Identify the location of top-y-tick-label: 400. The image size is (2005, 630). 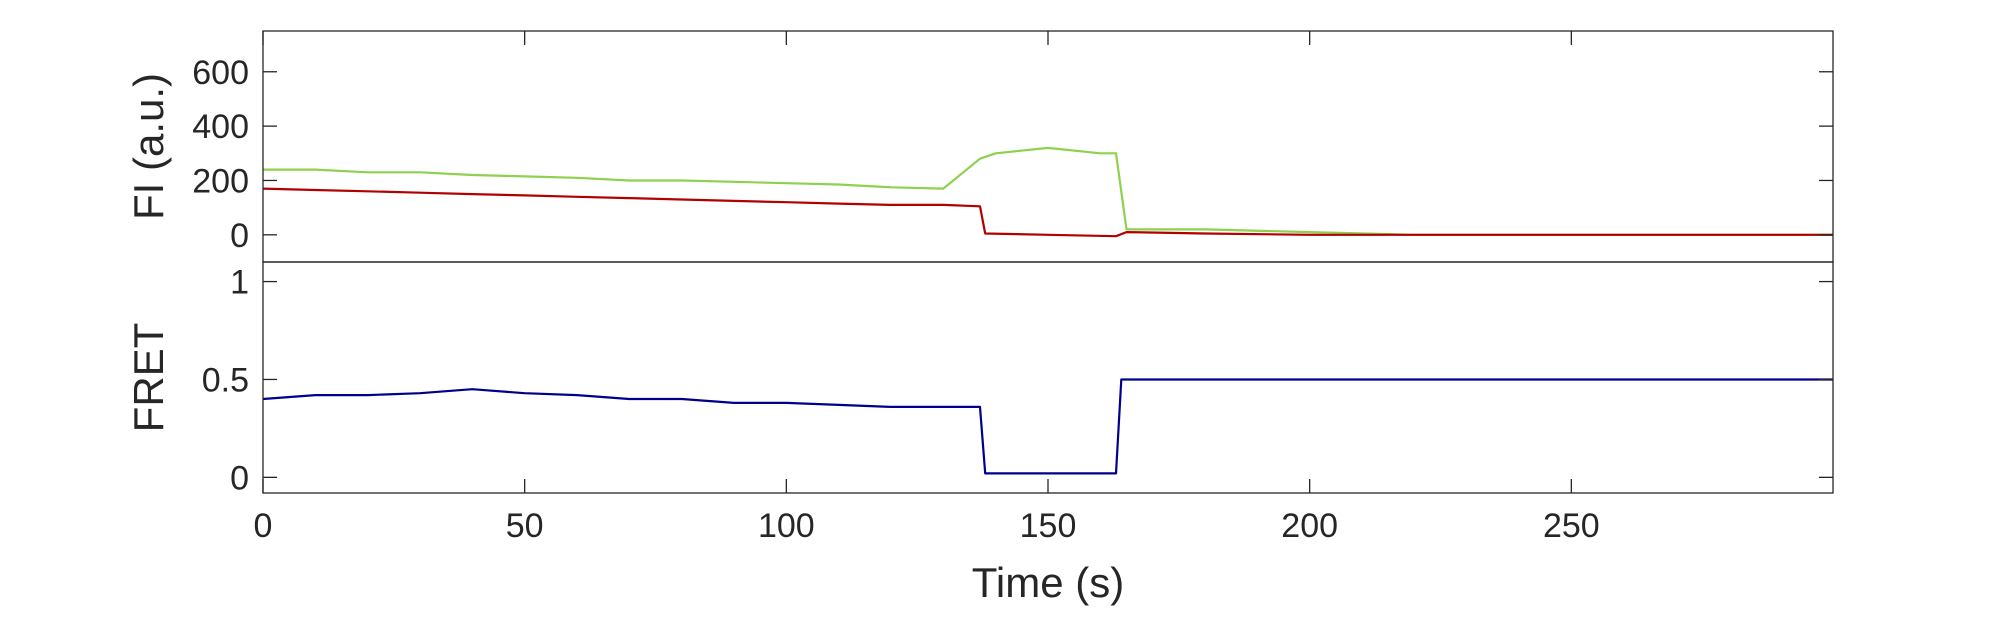
(220, 127).